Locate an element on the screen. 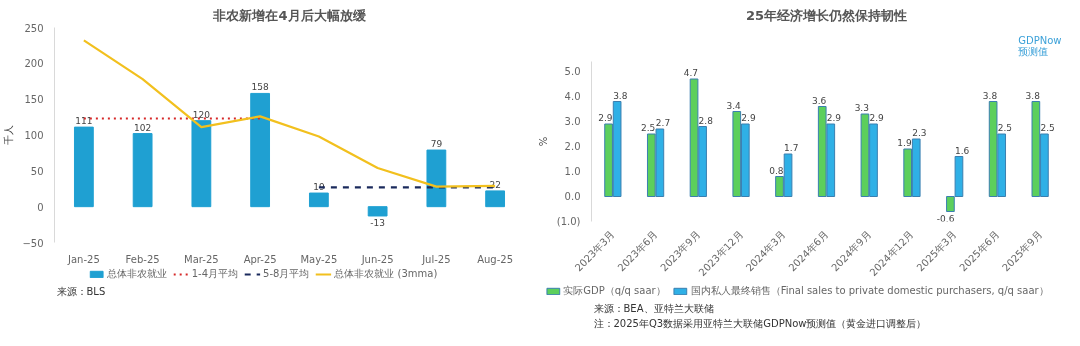 Image resolution: width=1080 pixels, height=346 pixels. y-tick-label: 1.0 is located at coordinates (572, 171).